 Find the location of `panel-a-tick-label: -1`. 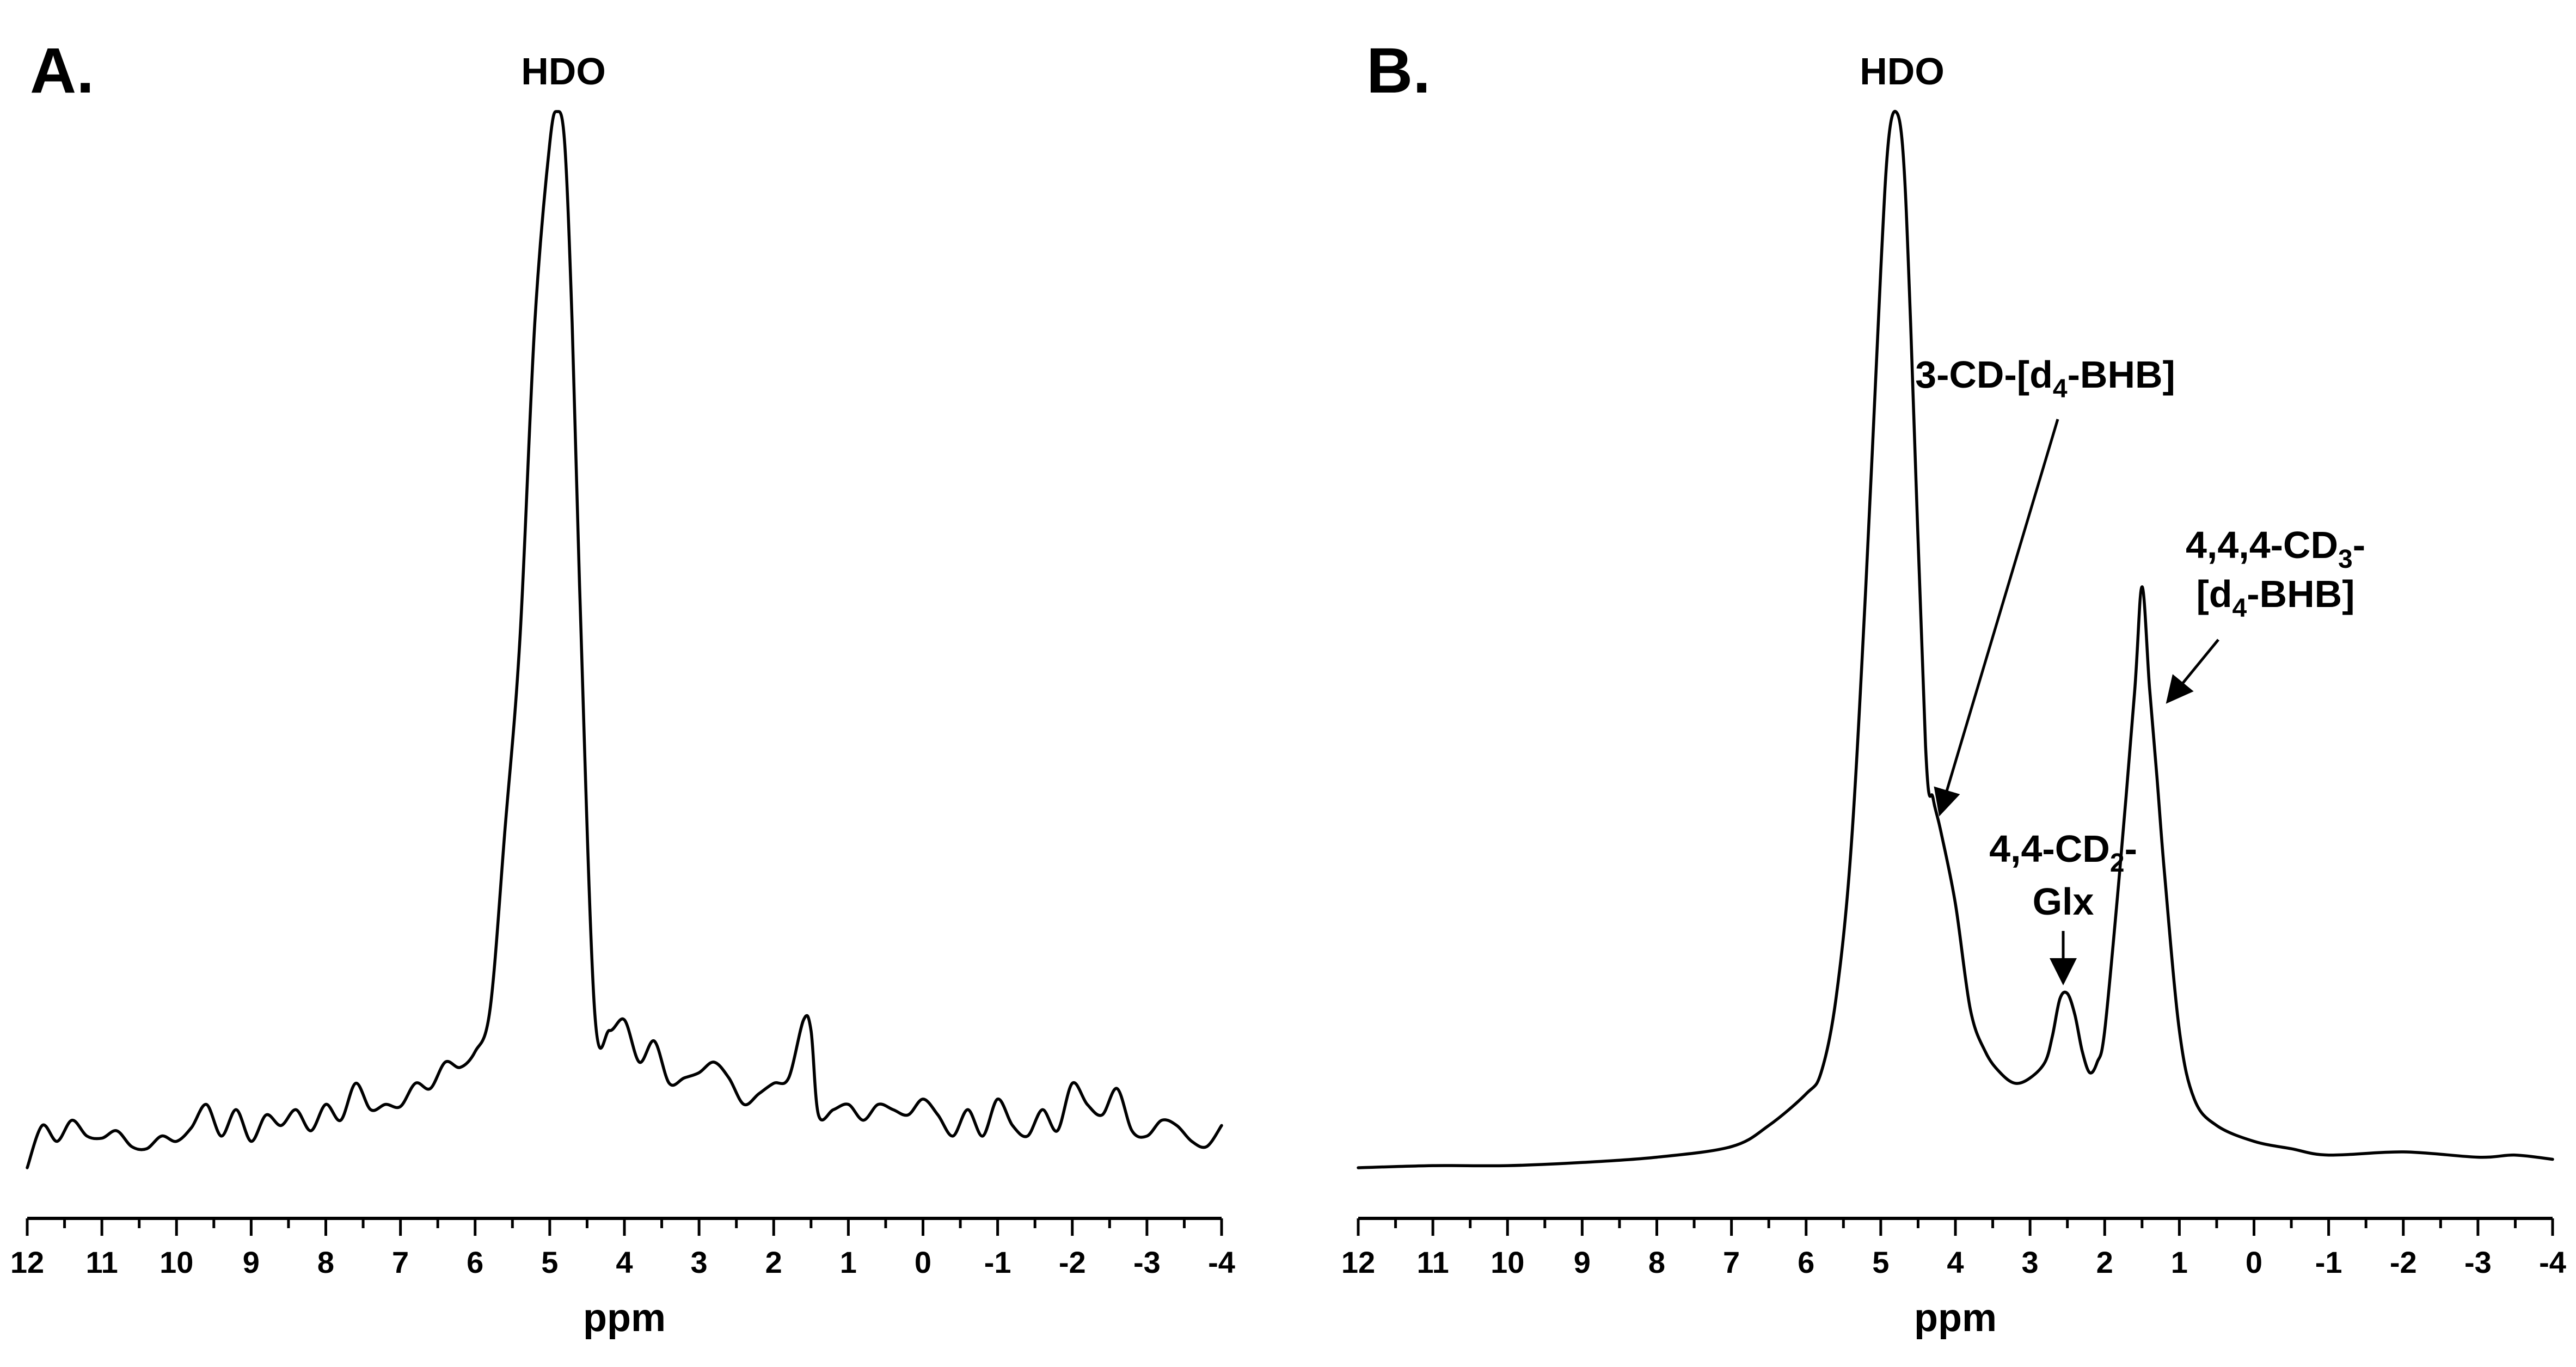

panel-a-tick-label: -1 is located at coordinates (997, 1262).